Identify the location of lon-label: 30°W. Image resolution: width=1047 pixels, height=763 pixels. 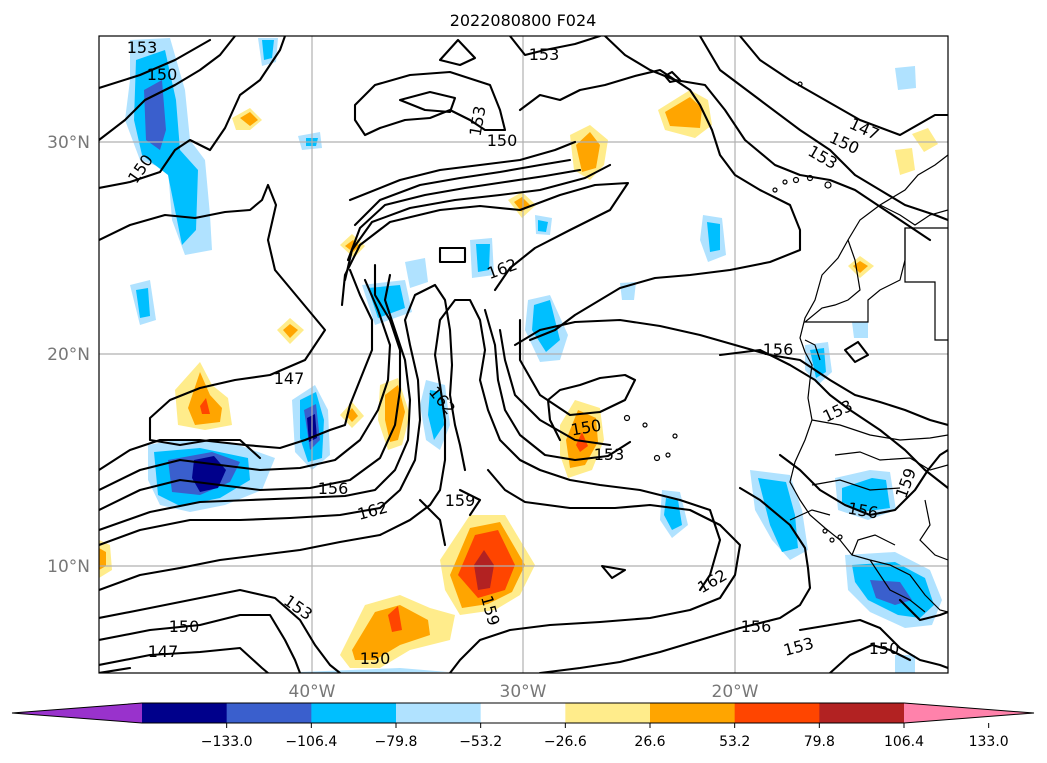
(523, 692).